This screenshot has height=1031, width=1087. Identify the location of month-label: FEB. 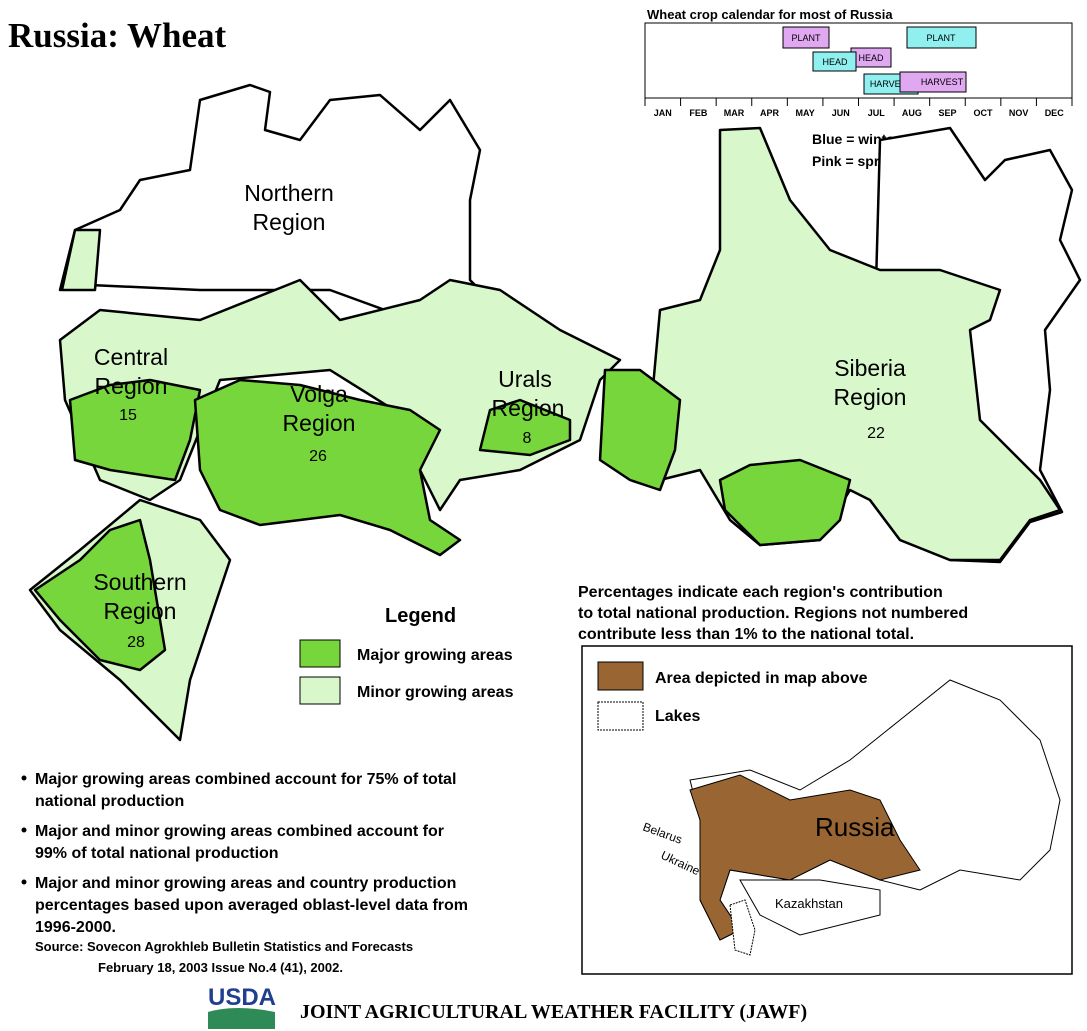
(698, 113).